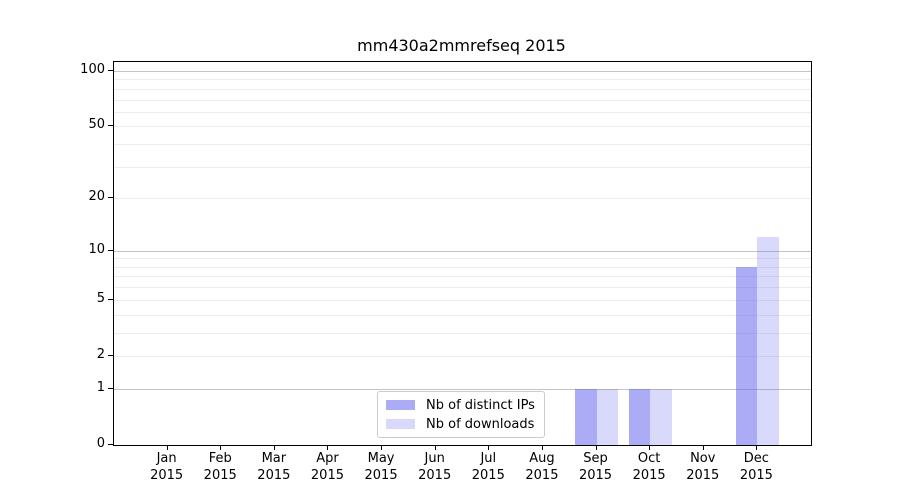 This screenshot has height=500, width=900. Describe the element at coordinates (488, 458) in the screenshot. I see `x-tick-label-month: Jul` at that location.